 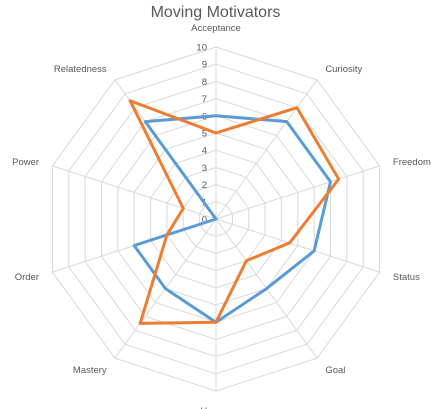 What do you see at coordinates (204, 99) in the screenshot?
I see `tick-label-7: 7` at bounding box center [204, 99].